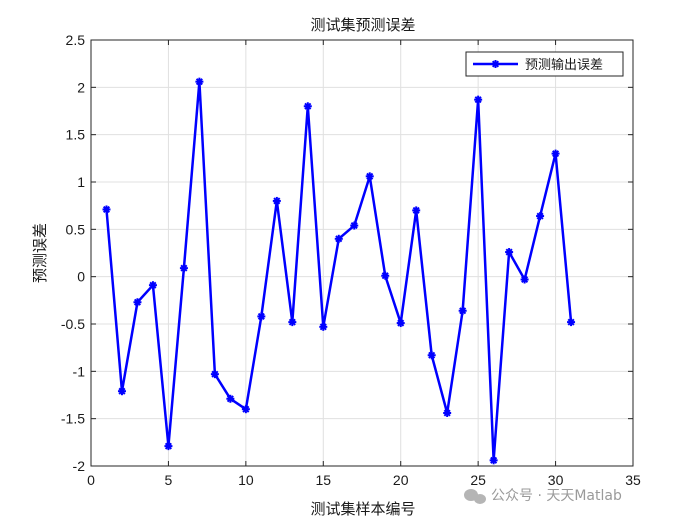 This screenshot has width=700, height=525. What do you see at coordinates (81, 182) in the screenshot?
I see `y-tick-label: 1` at bounding box center [81, 182].